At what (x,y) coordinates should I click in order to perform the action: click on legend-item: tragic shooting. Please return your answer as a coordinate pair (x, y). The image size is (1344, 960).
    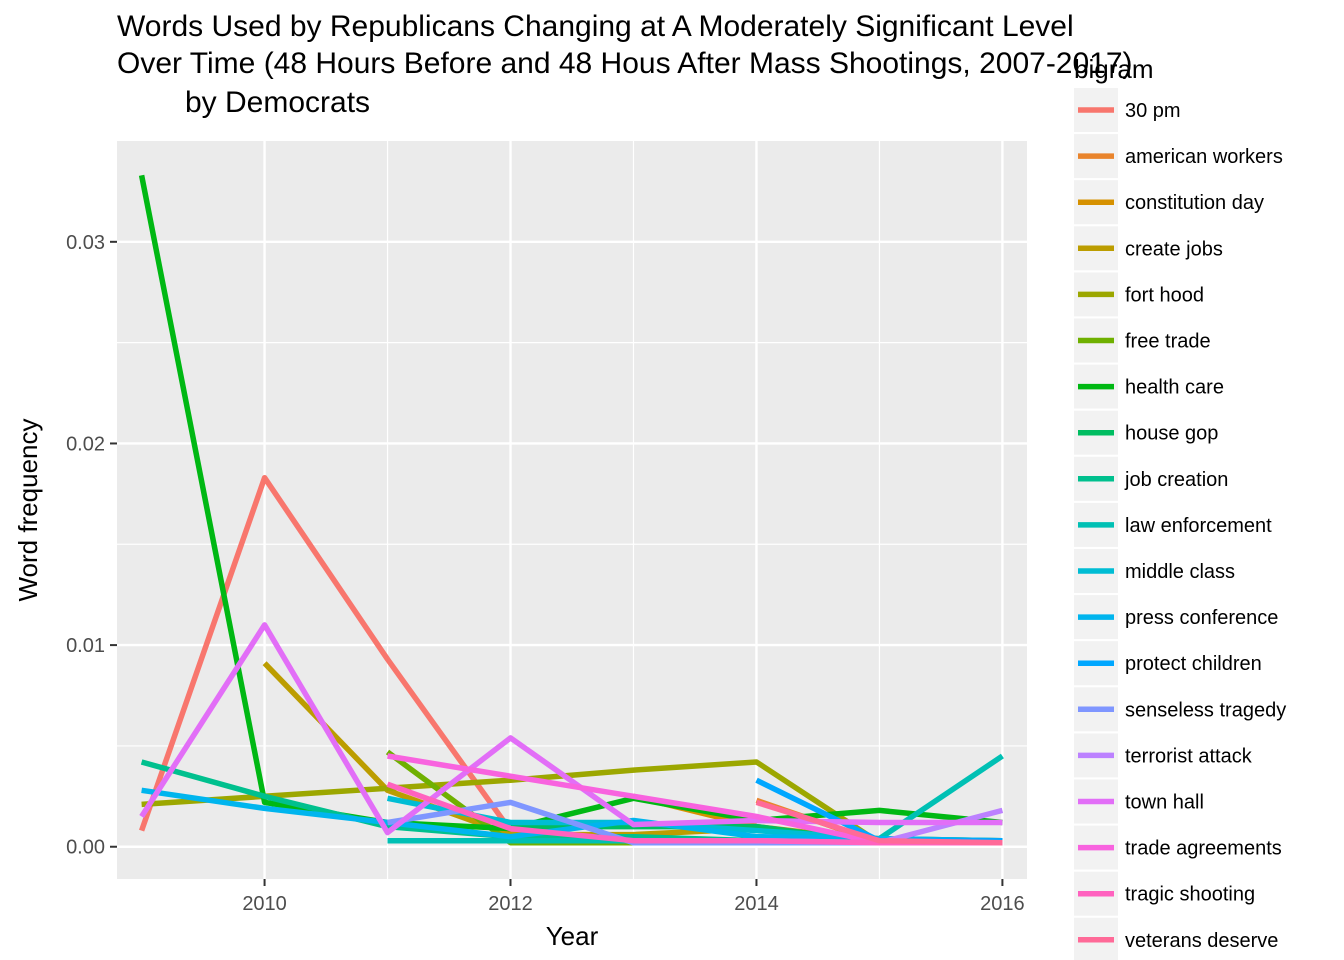
    Looking at the image, I should click on (1164, 893).